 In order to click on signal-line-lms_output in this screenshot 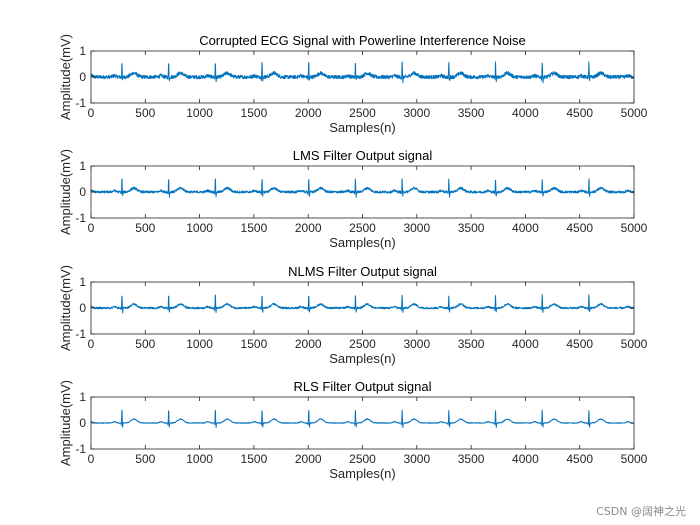, I will do `click(362, 188)`.